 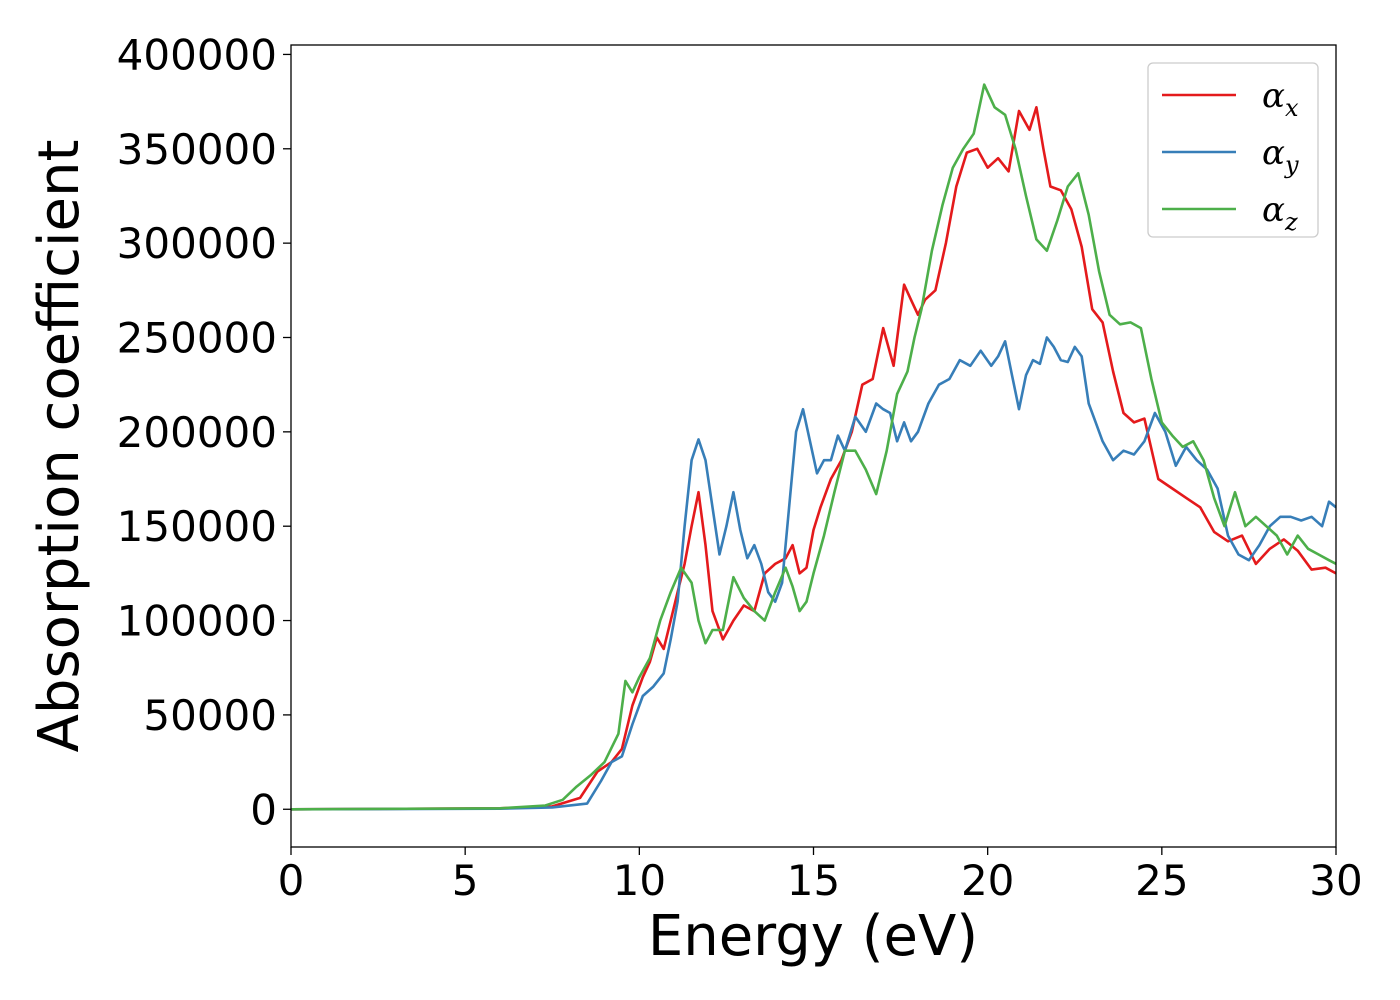 What do you see at coordinates (263, 809) in the screenshot?
I see `y-tick-label: 0` at bounding box center [263, 809].